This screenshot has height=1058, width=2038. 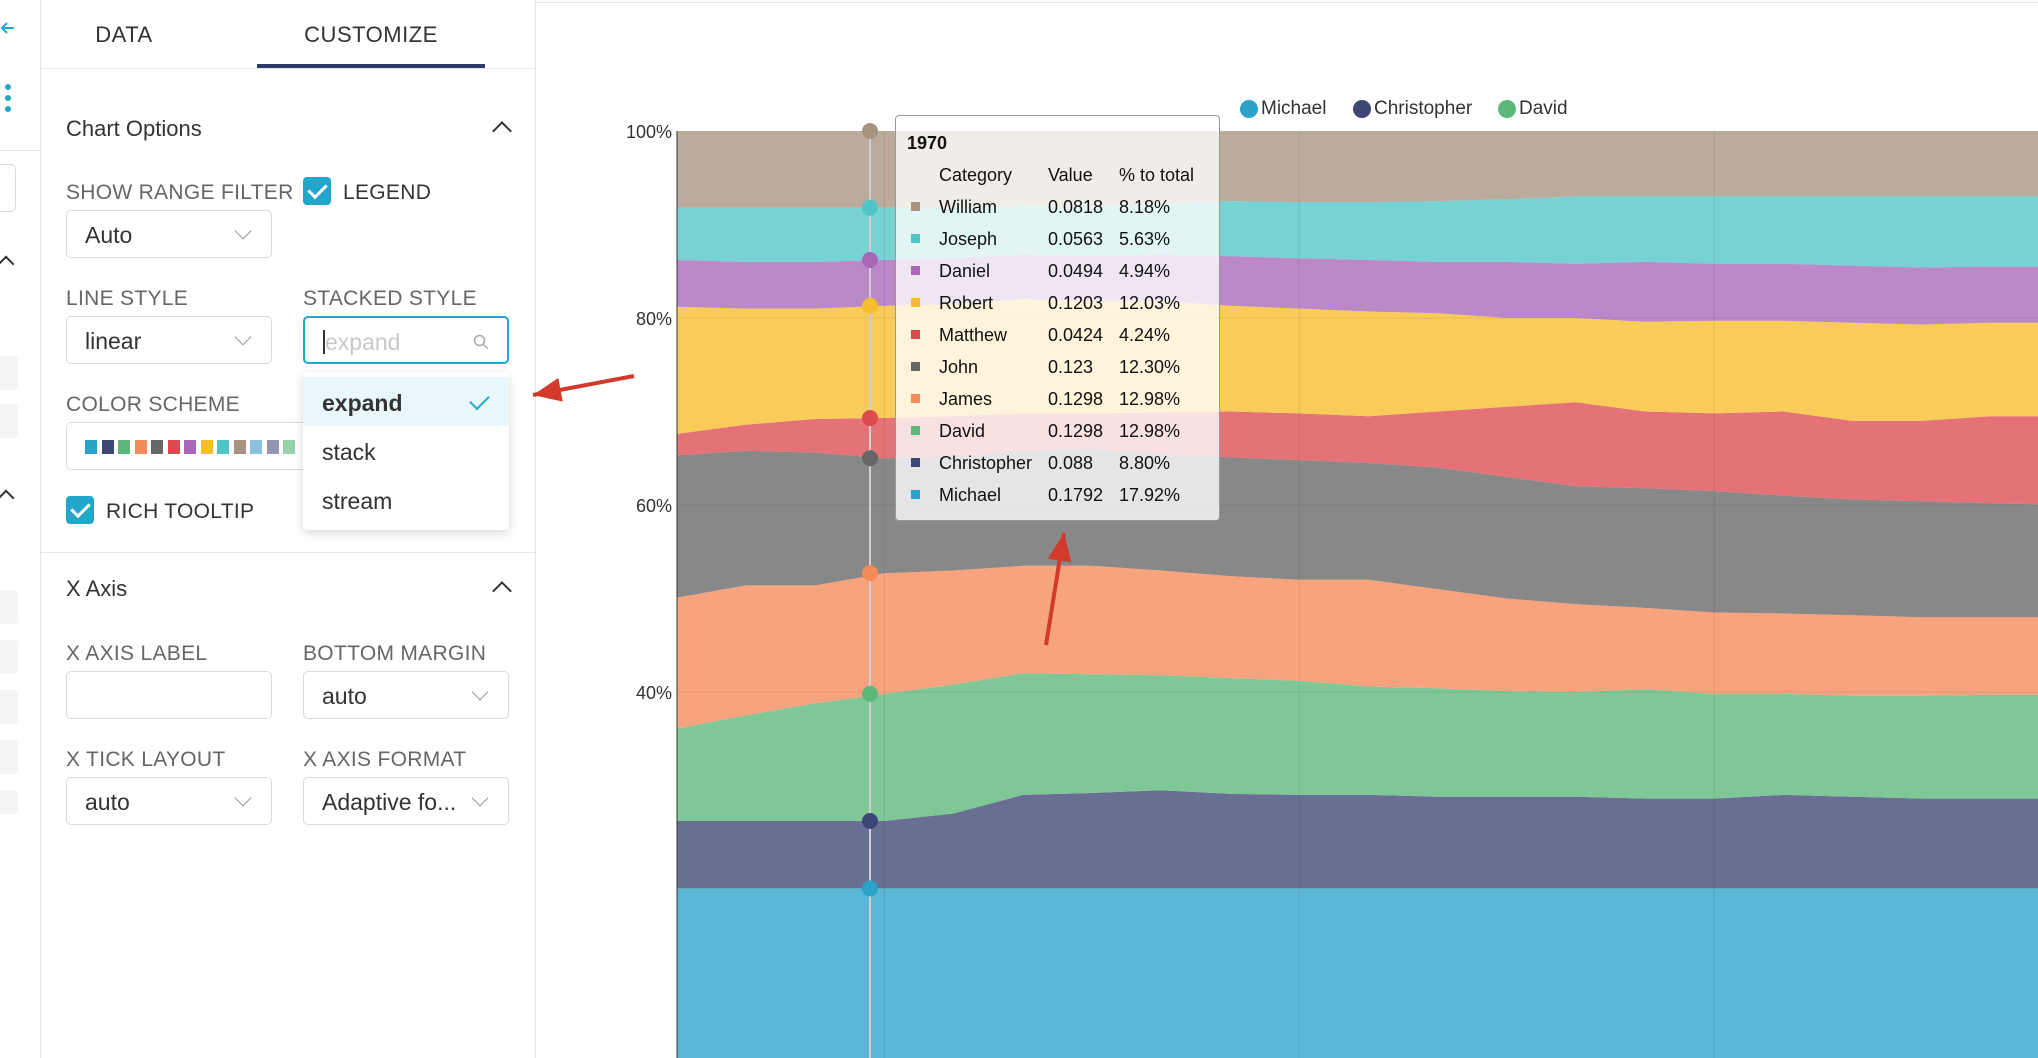 I want to click on y-tick-label: 80%, so click(x=654, y=319).